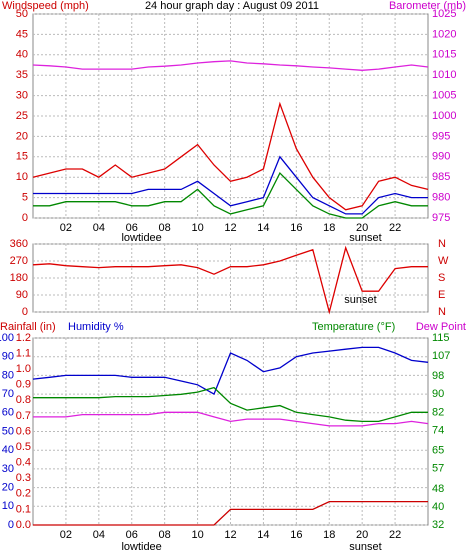  I want to click on y-tick-label: 360, so click(19, 244).